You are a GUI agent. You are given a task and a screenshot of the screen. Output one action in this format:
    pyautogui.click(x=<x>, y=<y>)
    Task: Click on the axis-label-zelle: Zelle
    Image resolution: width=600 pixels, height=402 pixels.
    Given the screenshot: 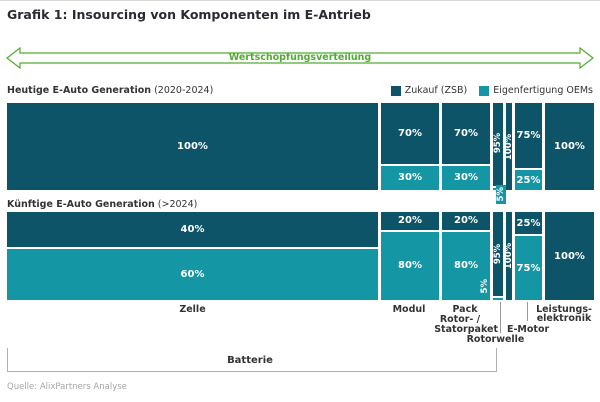 What is the action you would take?
    pyautogui.click(x=192, y=309)
    